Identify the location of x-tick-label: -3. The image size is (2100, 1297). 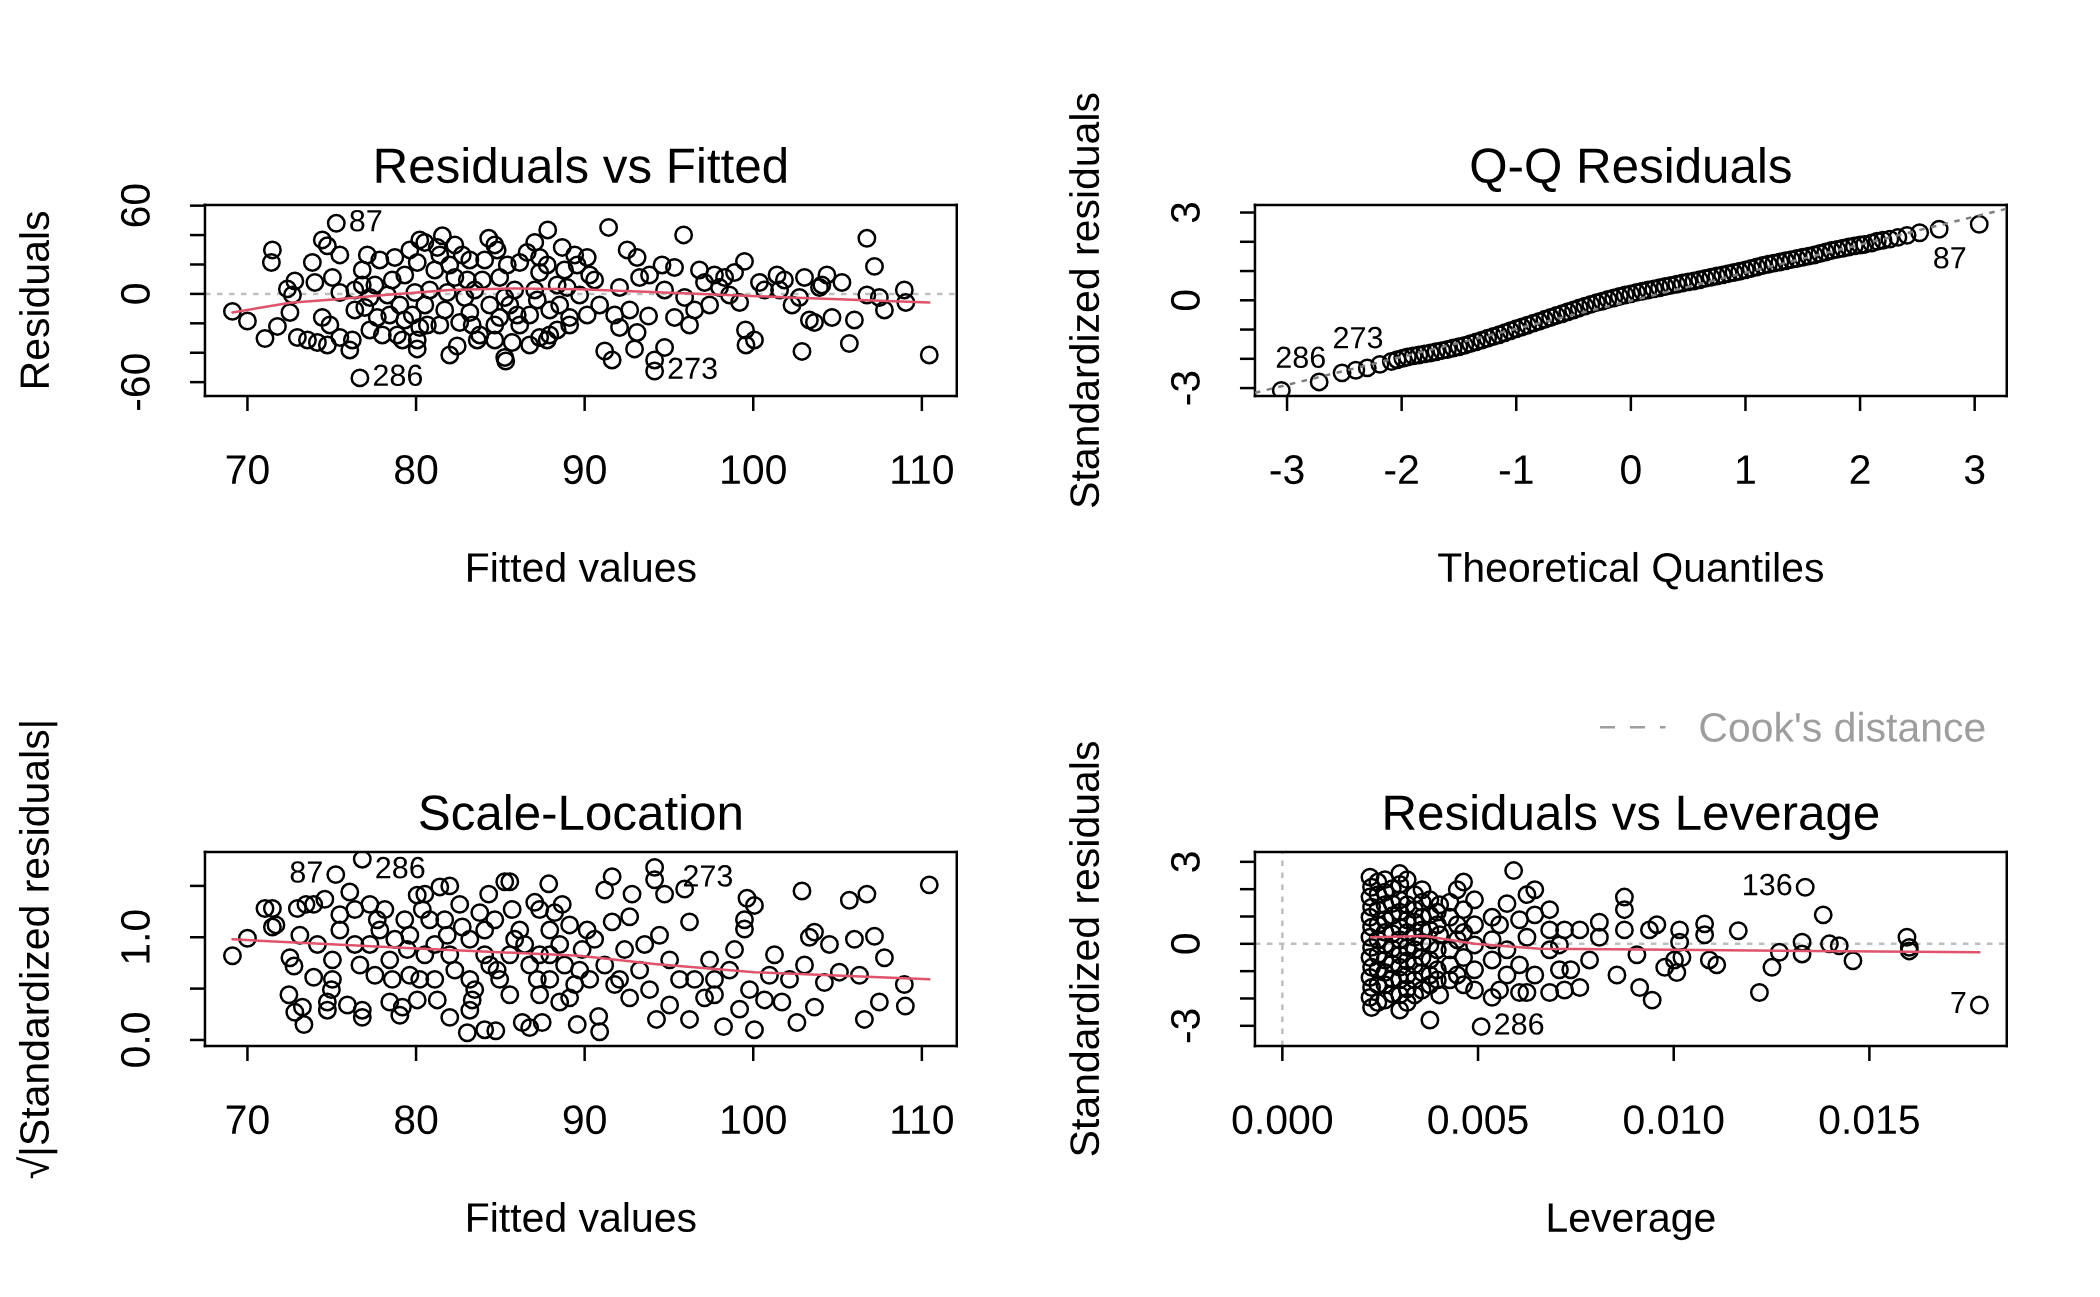
(1287, 470).